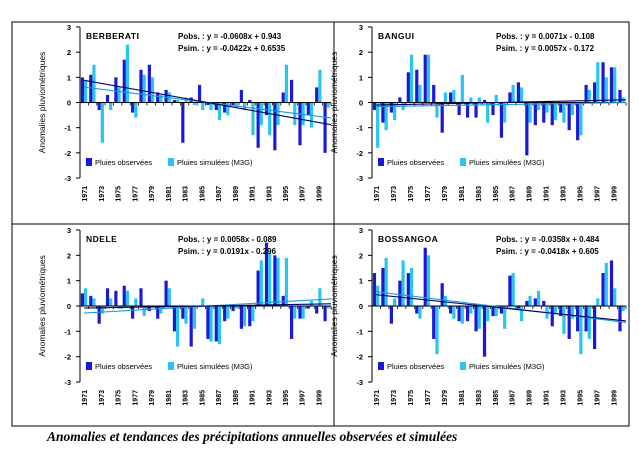 This screenshot has width=639, height=459. I want to click on x-tick-label: 1979, so click(445, 398).